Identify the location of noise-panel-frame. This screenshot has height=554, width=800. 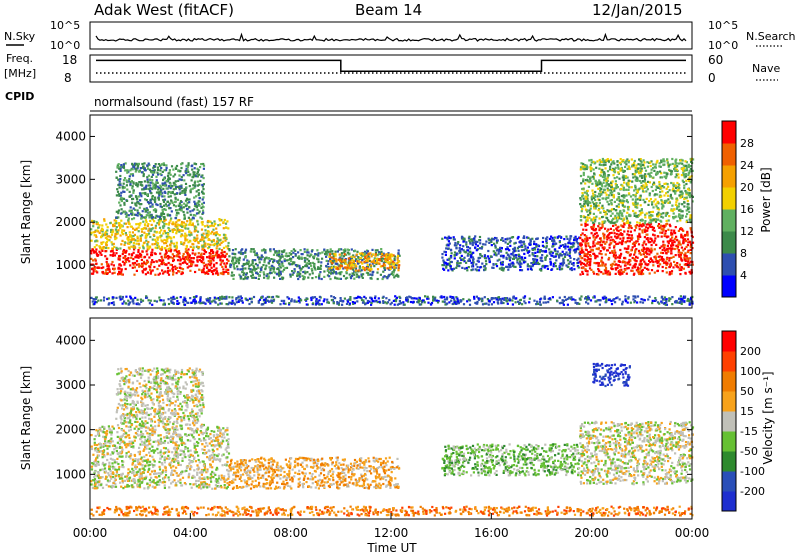
(391, 35).